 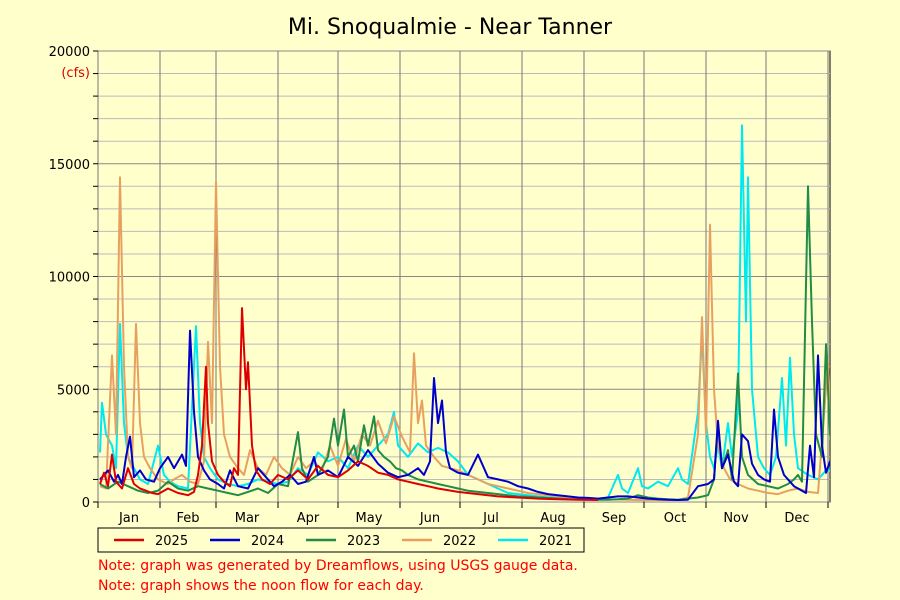 What do you see at coordinates (73, 390) in the screenshot?
I see `y-tick-label: 5000` at bounding box center [73, 390].